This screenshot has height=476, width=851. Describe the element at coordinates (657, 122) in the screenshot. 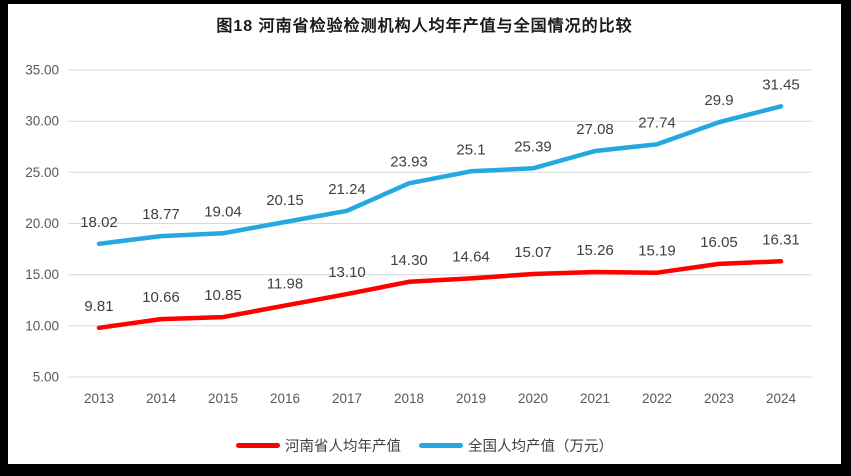

I see `point-label: 27.74` at that location.